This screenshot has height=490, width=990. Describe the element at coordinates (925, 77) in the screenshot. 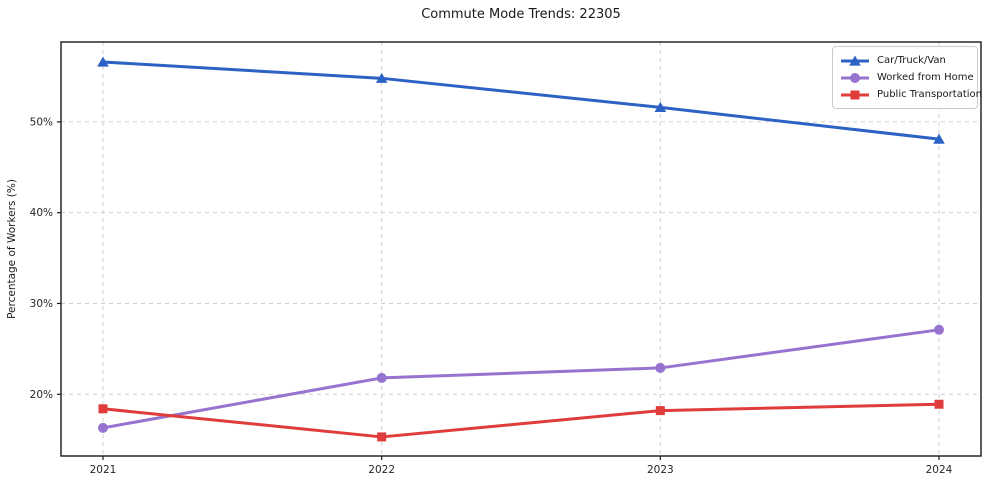

I see `legend-label: Worked from Home` at that location.